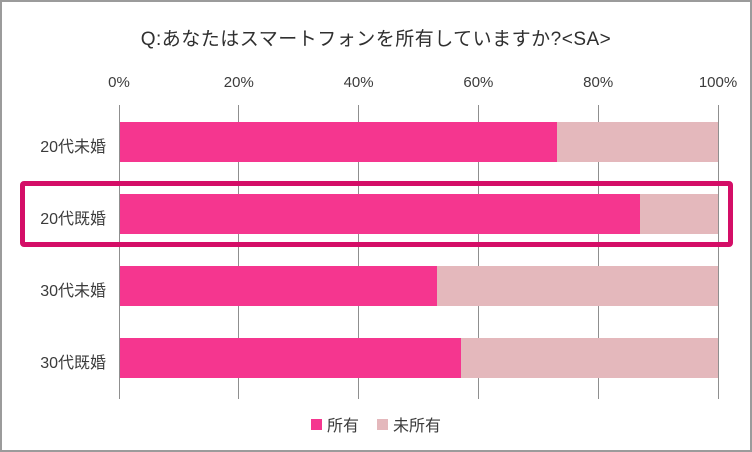 This screenshot has height=452, width=752. What do you see at coordinates (376, 424) in the screenshot?
I see `legend: 所有 未所有` at bounding box center [376, 424].